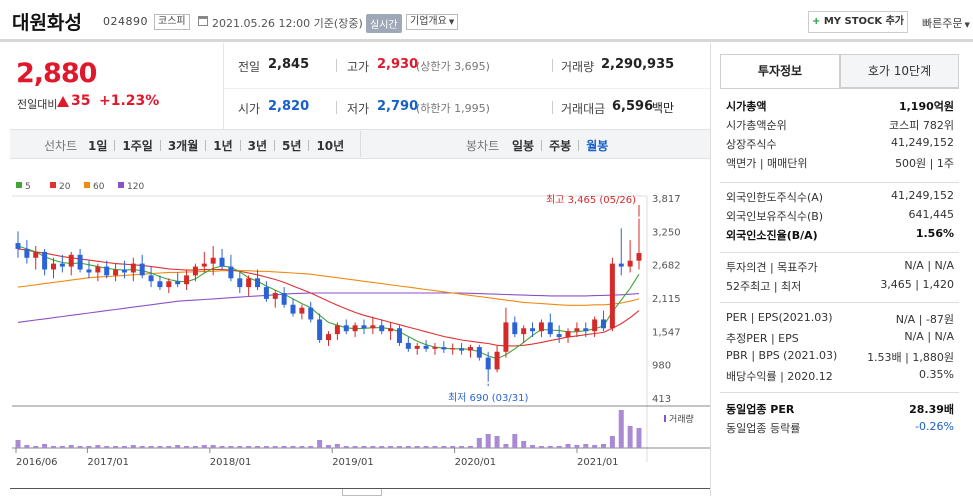  I want to click on line-period-3: 1년, so click(223, 146).